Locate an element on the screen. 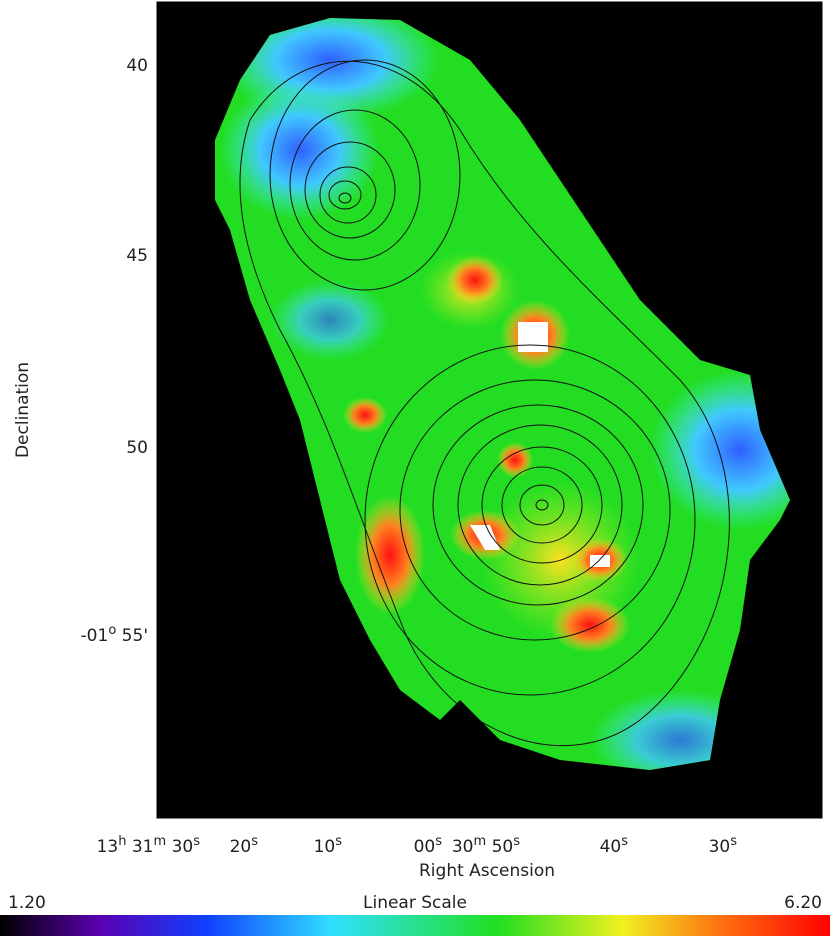 This screenshot has height=945, width=830. tick-number: 20 is located at coordinates (241, 847).